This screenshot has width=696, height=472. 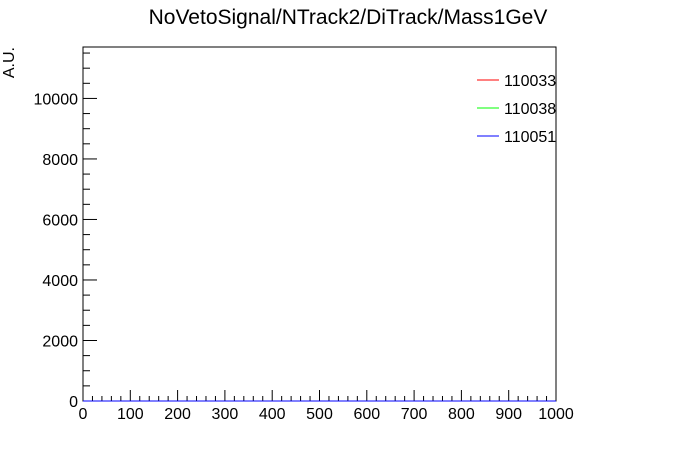 I want to click on x-tick-label: 800, so click(x=461, y=414).